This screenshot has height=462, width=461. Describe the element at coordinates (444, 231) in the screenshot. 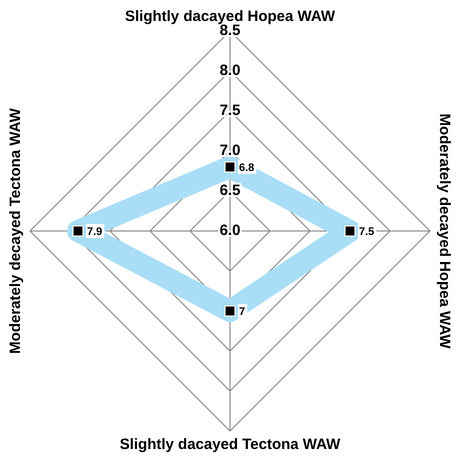

I see `spoke-label: Moderately decayed Hopea WAW` at that location.